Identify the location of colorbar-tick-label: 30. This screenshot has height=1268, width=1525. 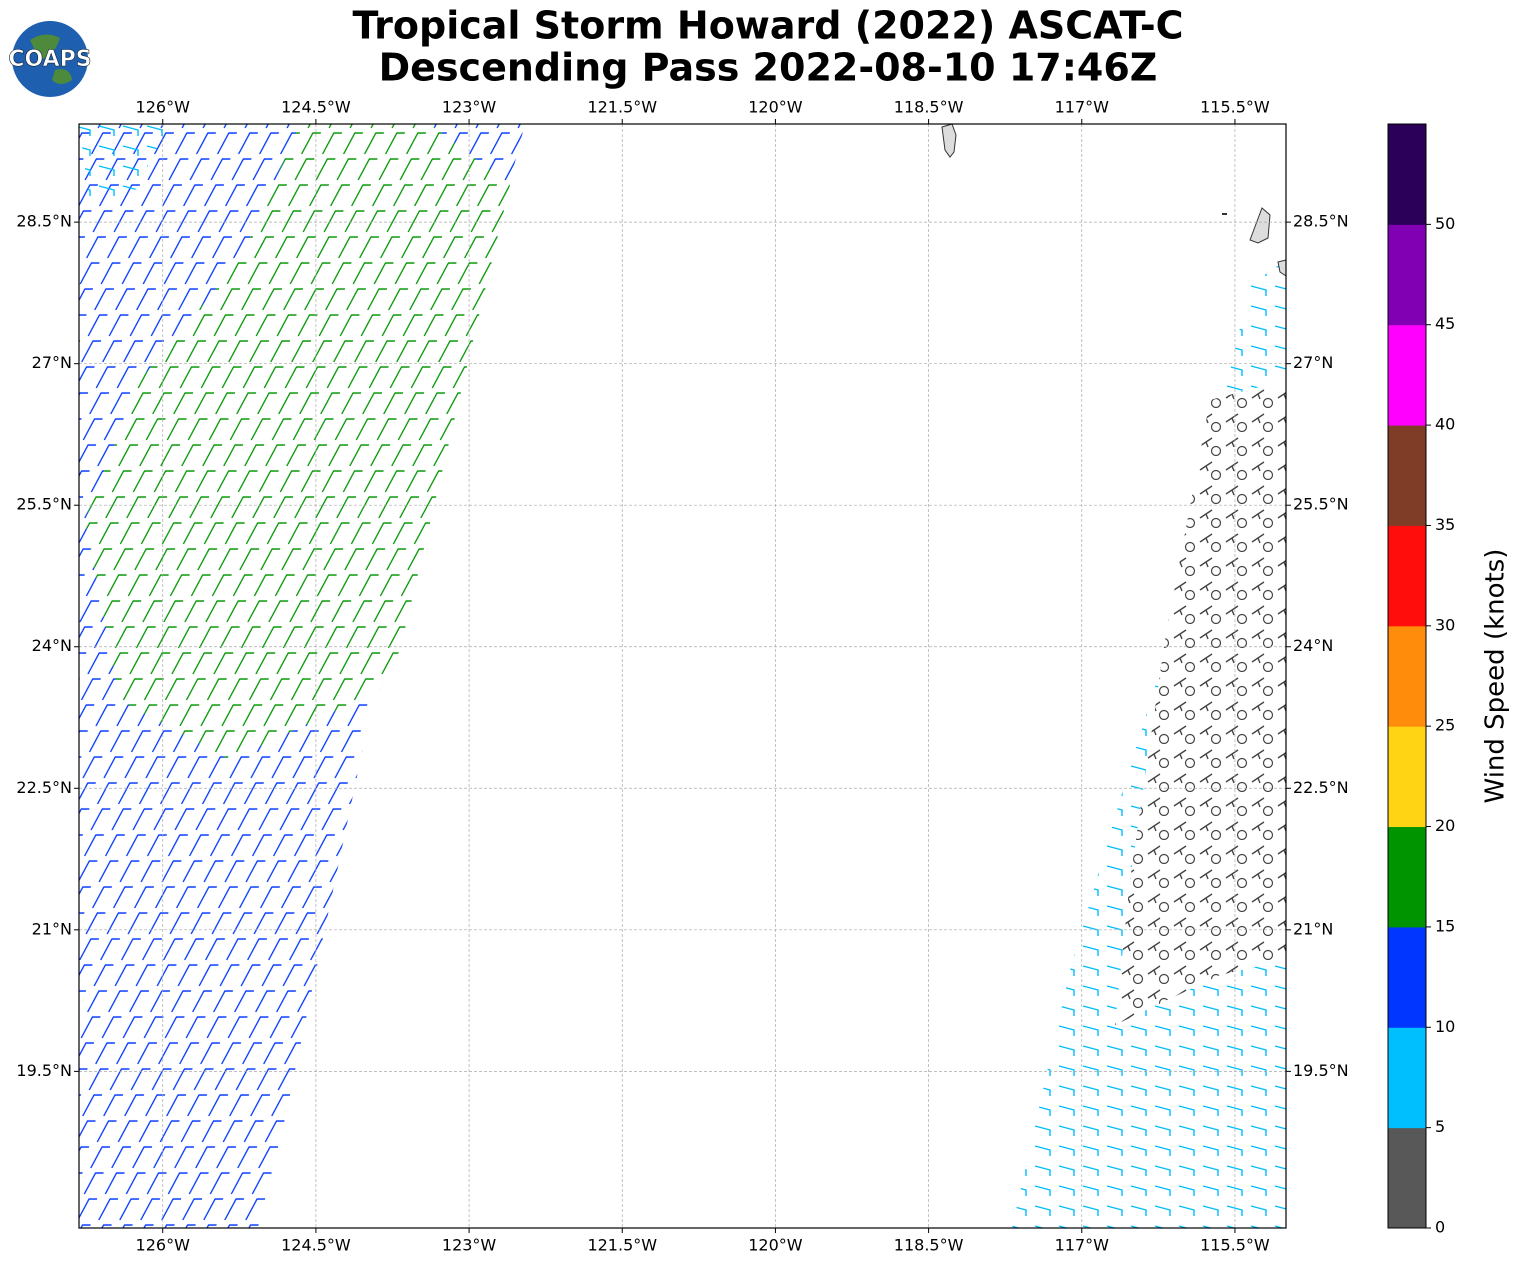
(1445, 624).